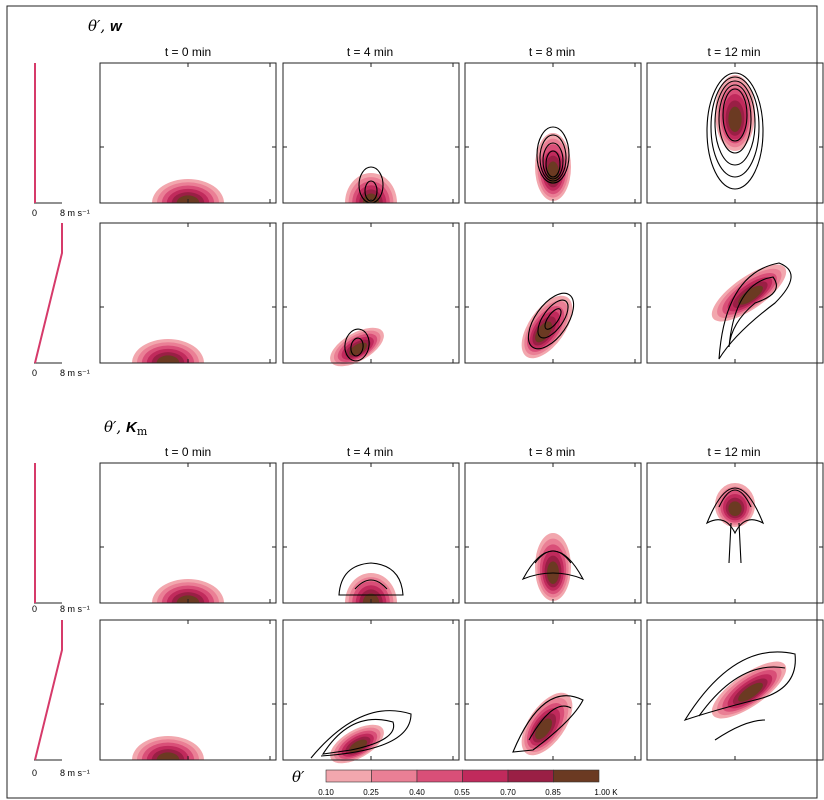 This screenshot has height=800, width=824. I want to click on colorbar-tick: 0.25, so click(371, 792).